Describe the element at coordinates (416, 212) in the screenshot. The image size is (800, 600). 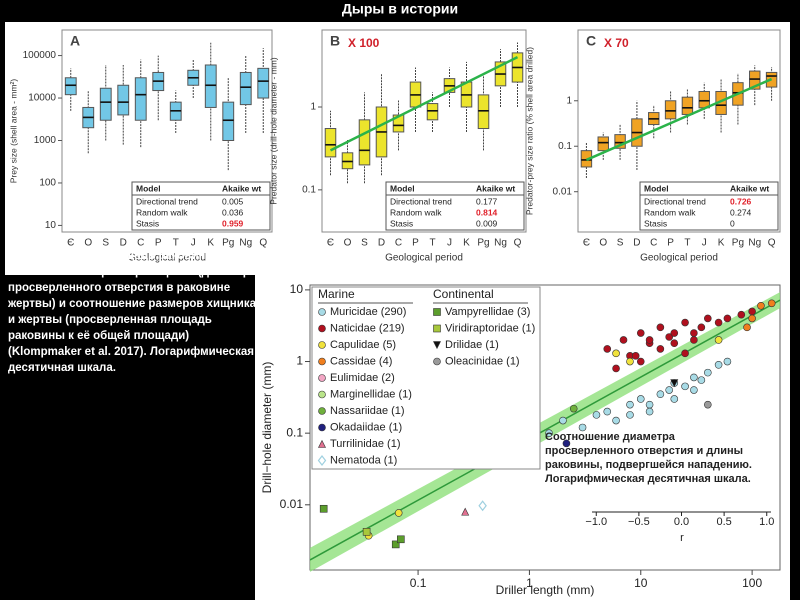
I see `table-cell: Random walk` at that location.